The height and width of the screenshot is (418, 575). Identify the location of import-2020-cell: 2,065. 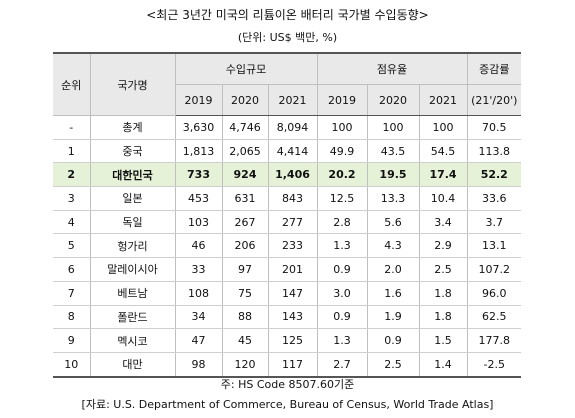
(245, 151).